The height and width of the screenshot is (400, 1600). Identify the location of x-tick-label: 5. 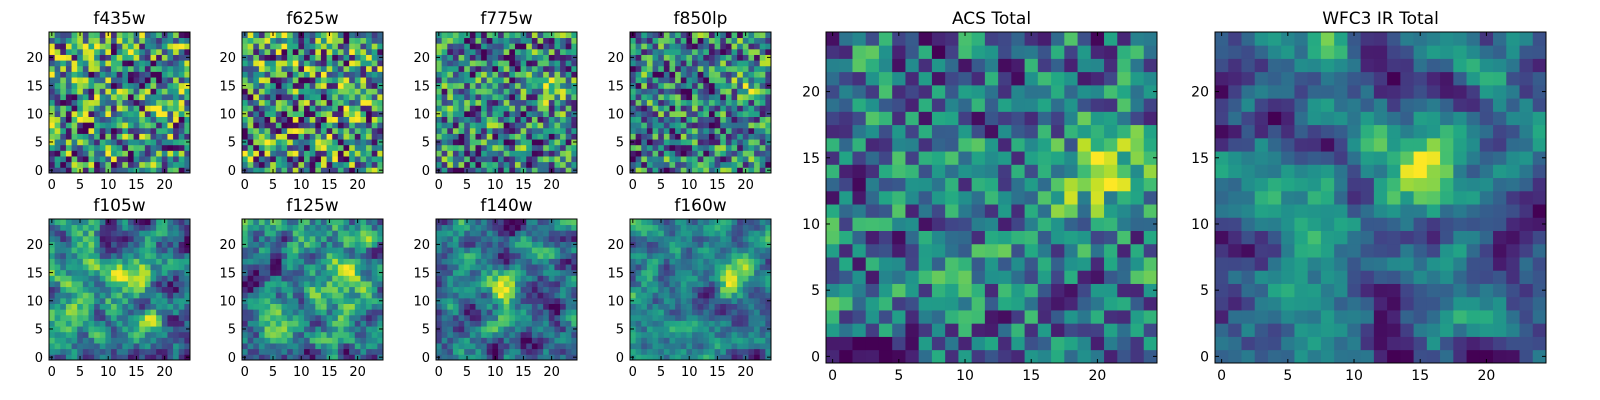
(273, 372).